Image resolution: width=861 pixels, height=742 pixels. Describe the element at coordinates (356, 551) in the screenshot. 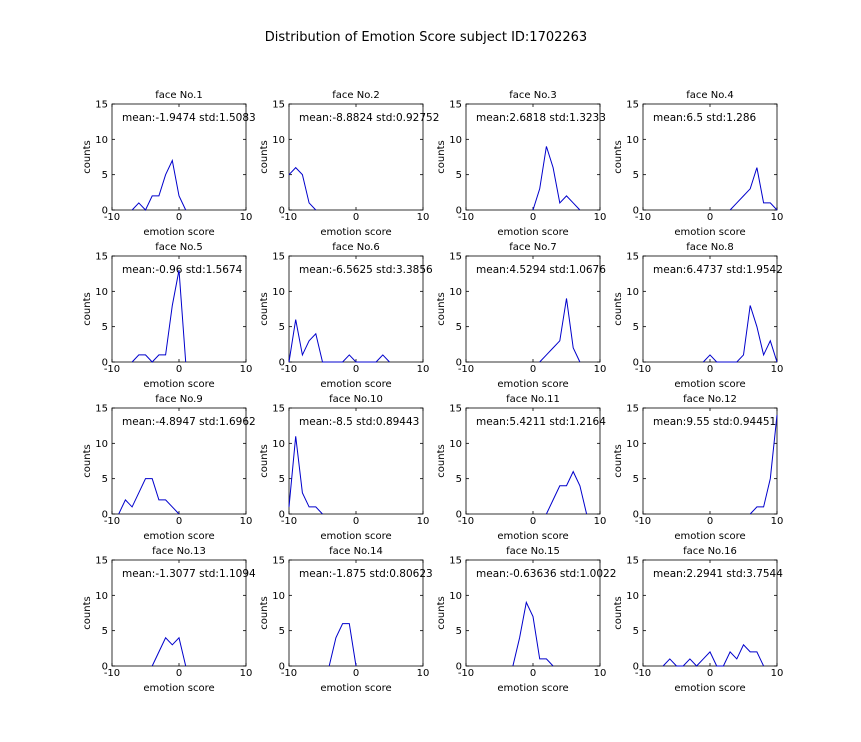

I see `subplot-title: face No.14` at that location.